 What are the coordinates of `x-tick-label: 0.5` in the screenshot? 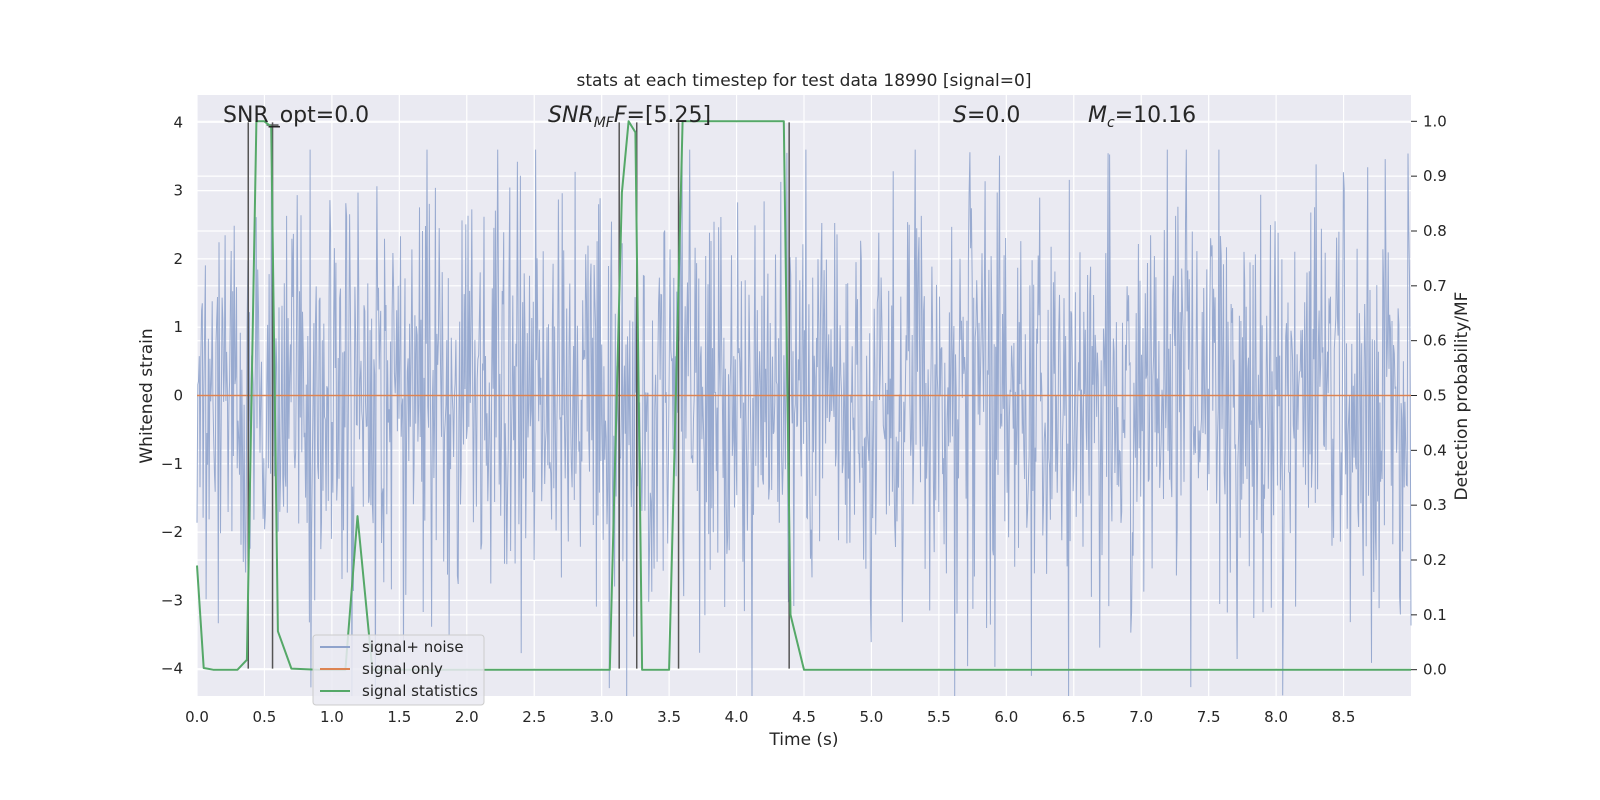 It's located at (265, 717).